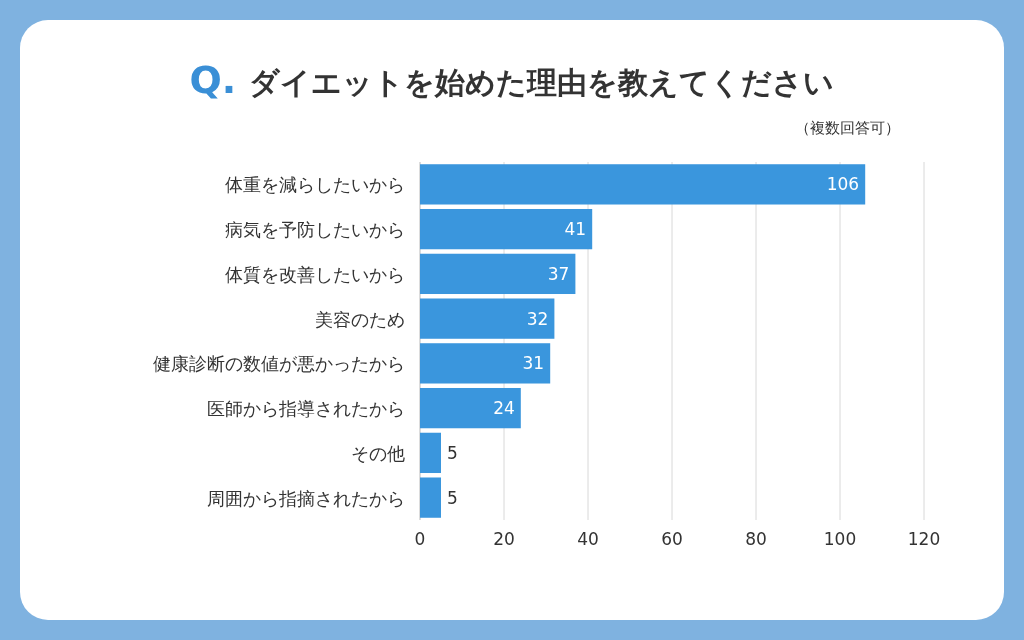  Describe the element at coordinates (537, 318) in the screenshot. I see `data-label: 32` at that location.